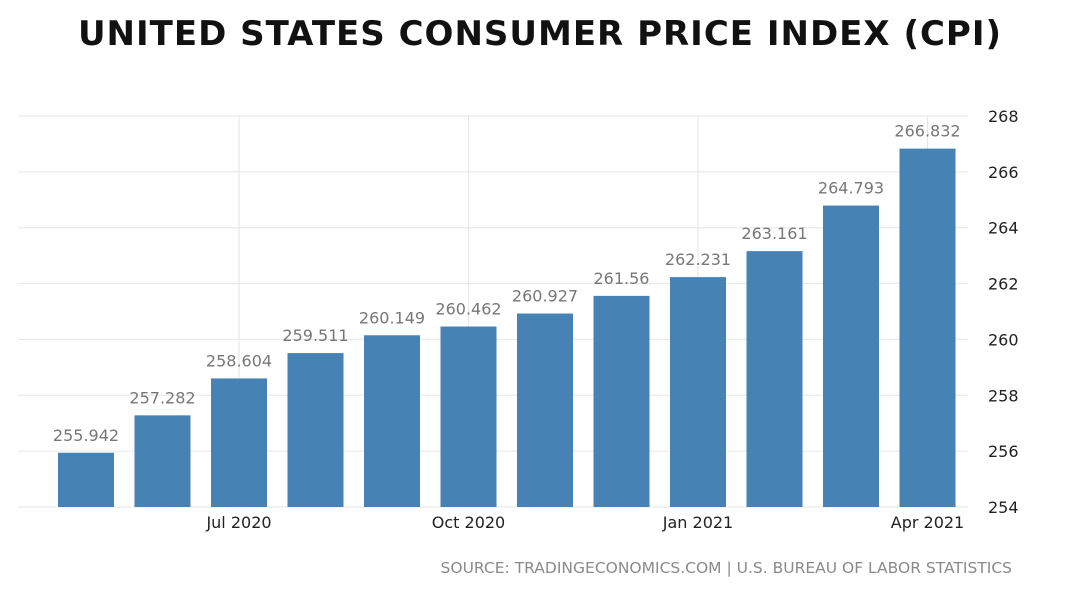 This screenshot has width=1080, height=595. Describe the element at coordinates (86, 435) in the screenshot. I see `data-label: 255.942` at that location.